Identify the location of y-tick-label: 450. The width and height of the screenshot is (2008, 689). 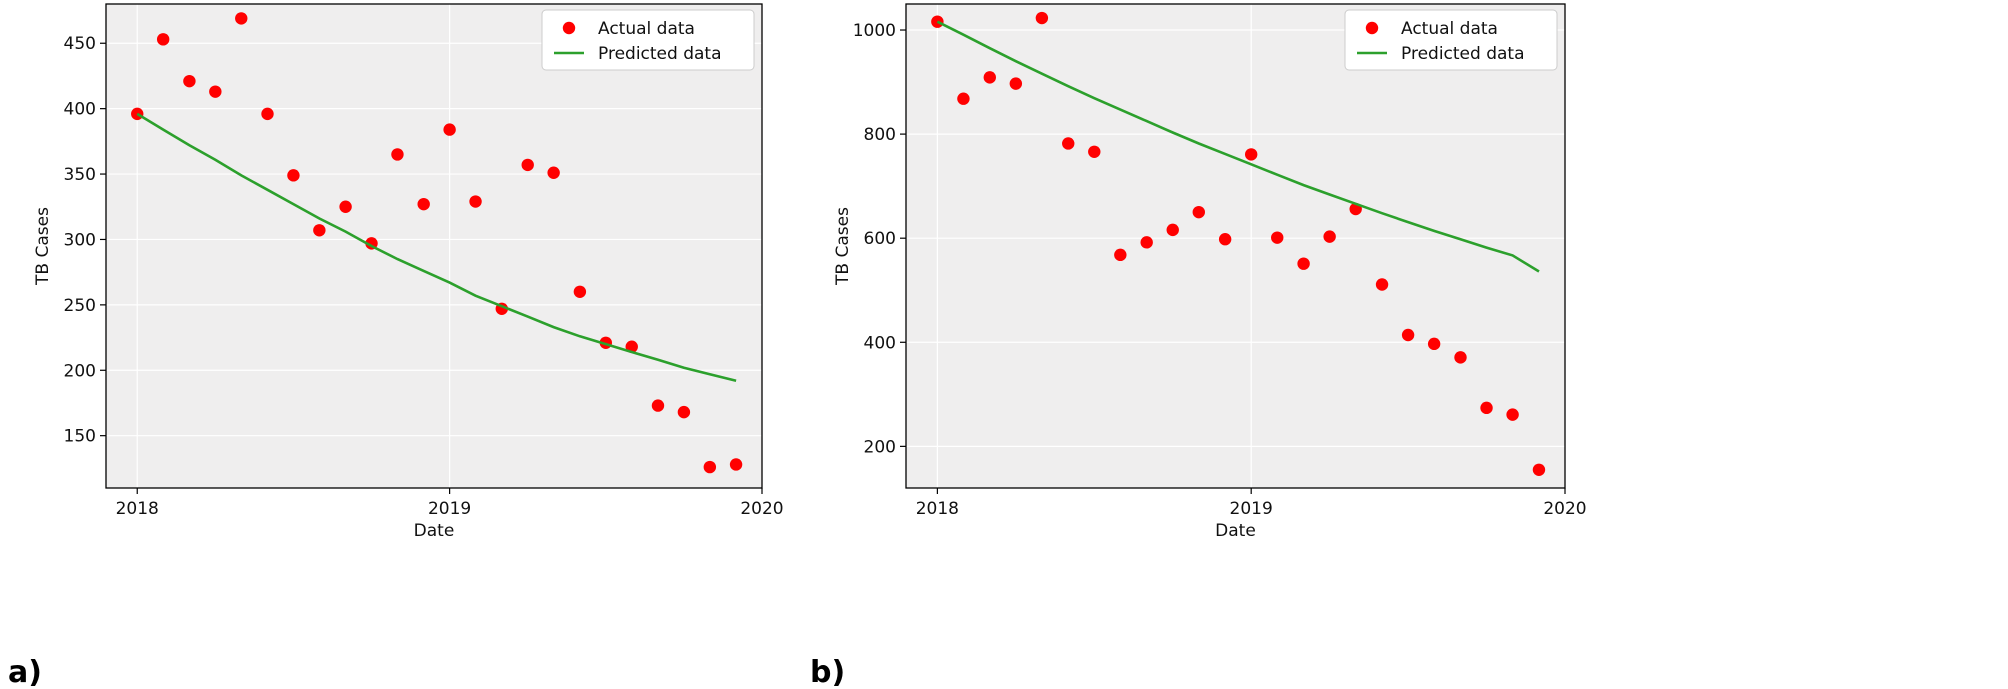
(80, 44).